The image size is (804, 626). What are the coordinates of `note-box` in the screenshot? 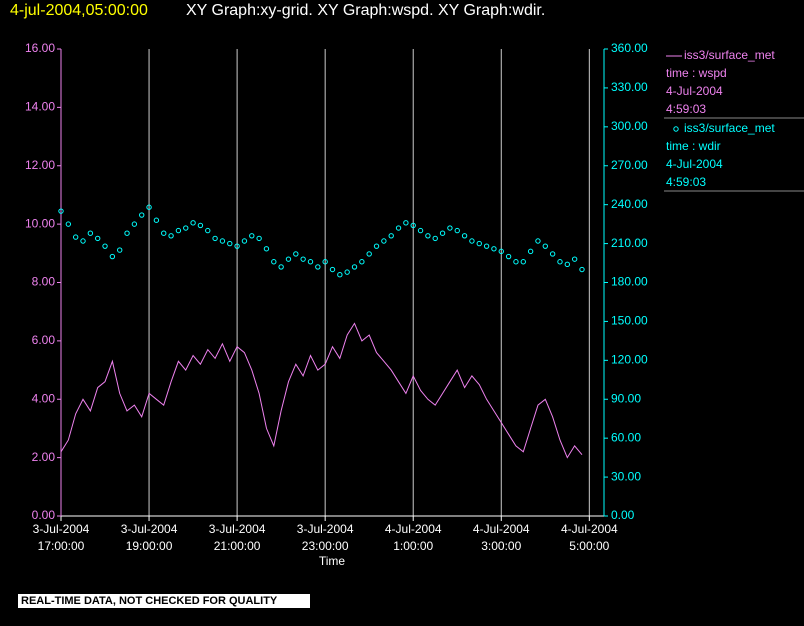 It's located at (164, 601).